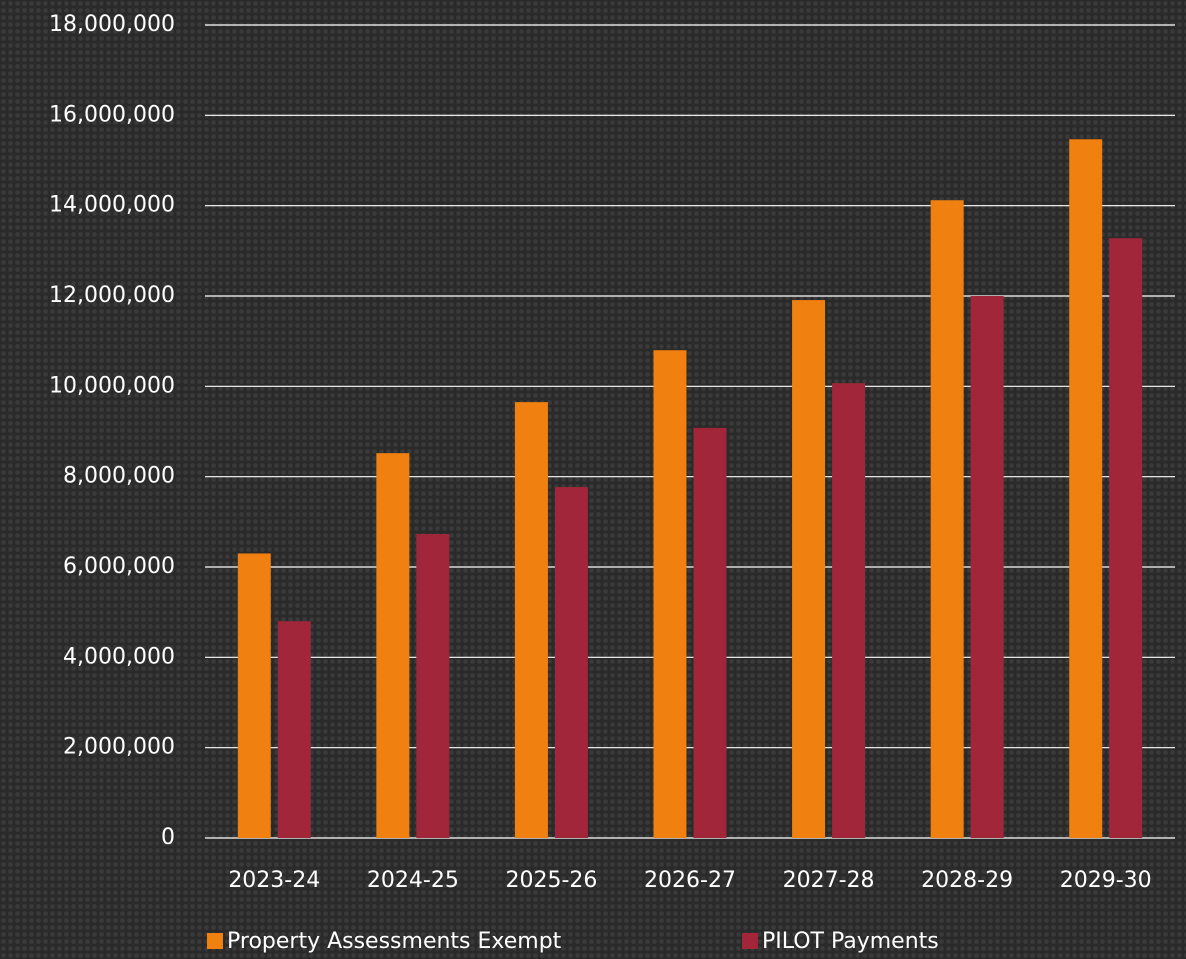 This screenshot has height=959, width=1186. I want to click on x-tick-label: 2027-28, so click(829, 880).